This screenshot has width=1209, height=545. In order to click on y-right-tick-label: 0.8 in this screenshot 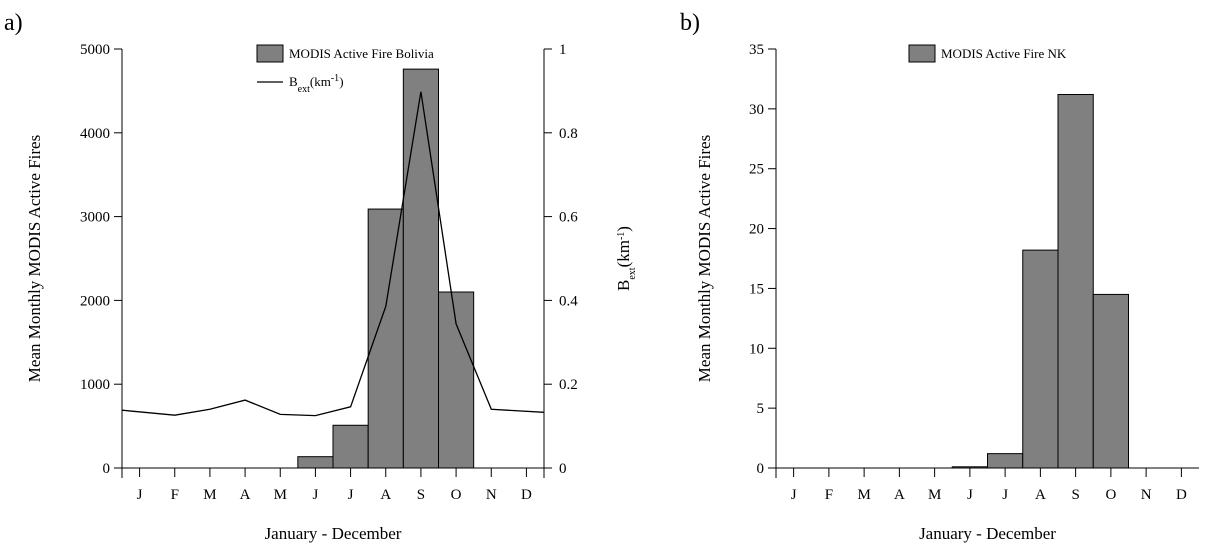, I will do `click(568, 134)`.